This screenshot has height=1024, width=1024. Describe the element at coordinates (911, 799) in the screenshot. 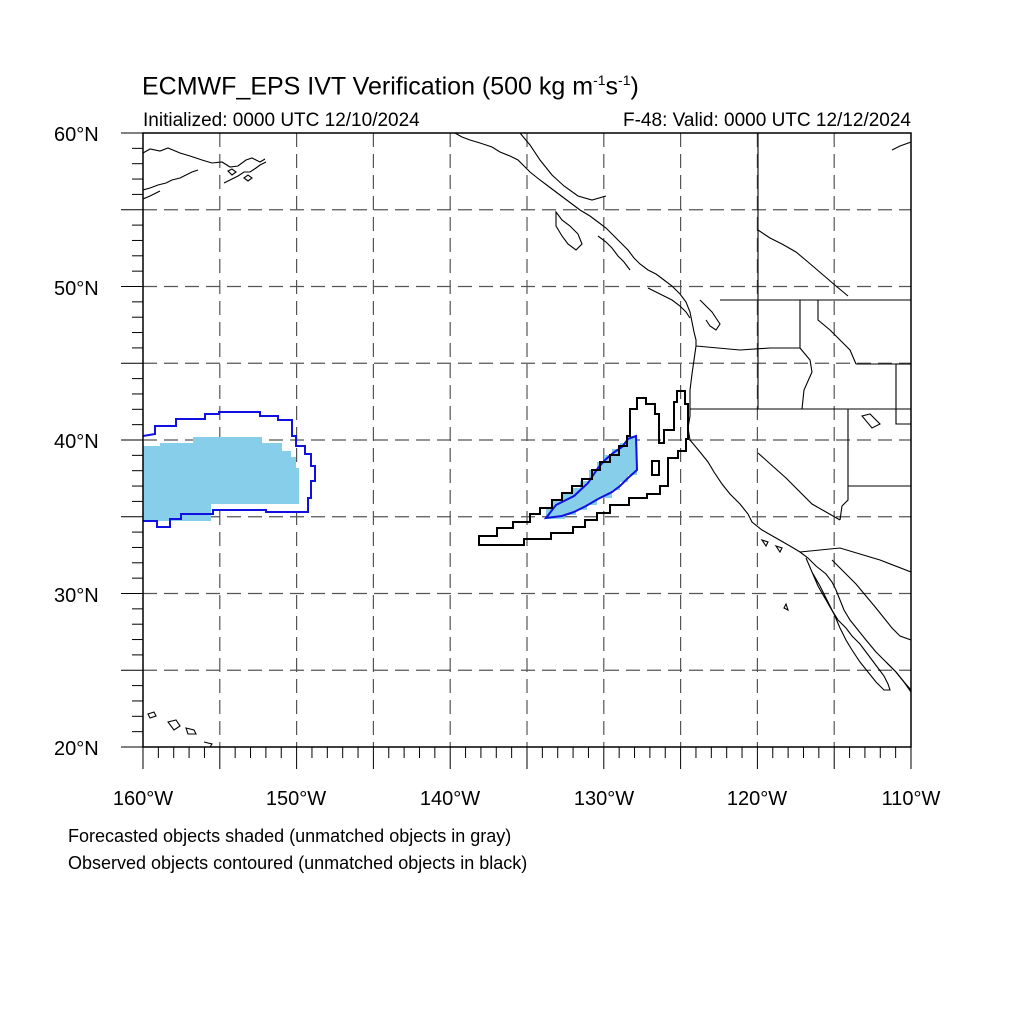

I see `lon-label-110w: 110°W` at that location.